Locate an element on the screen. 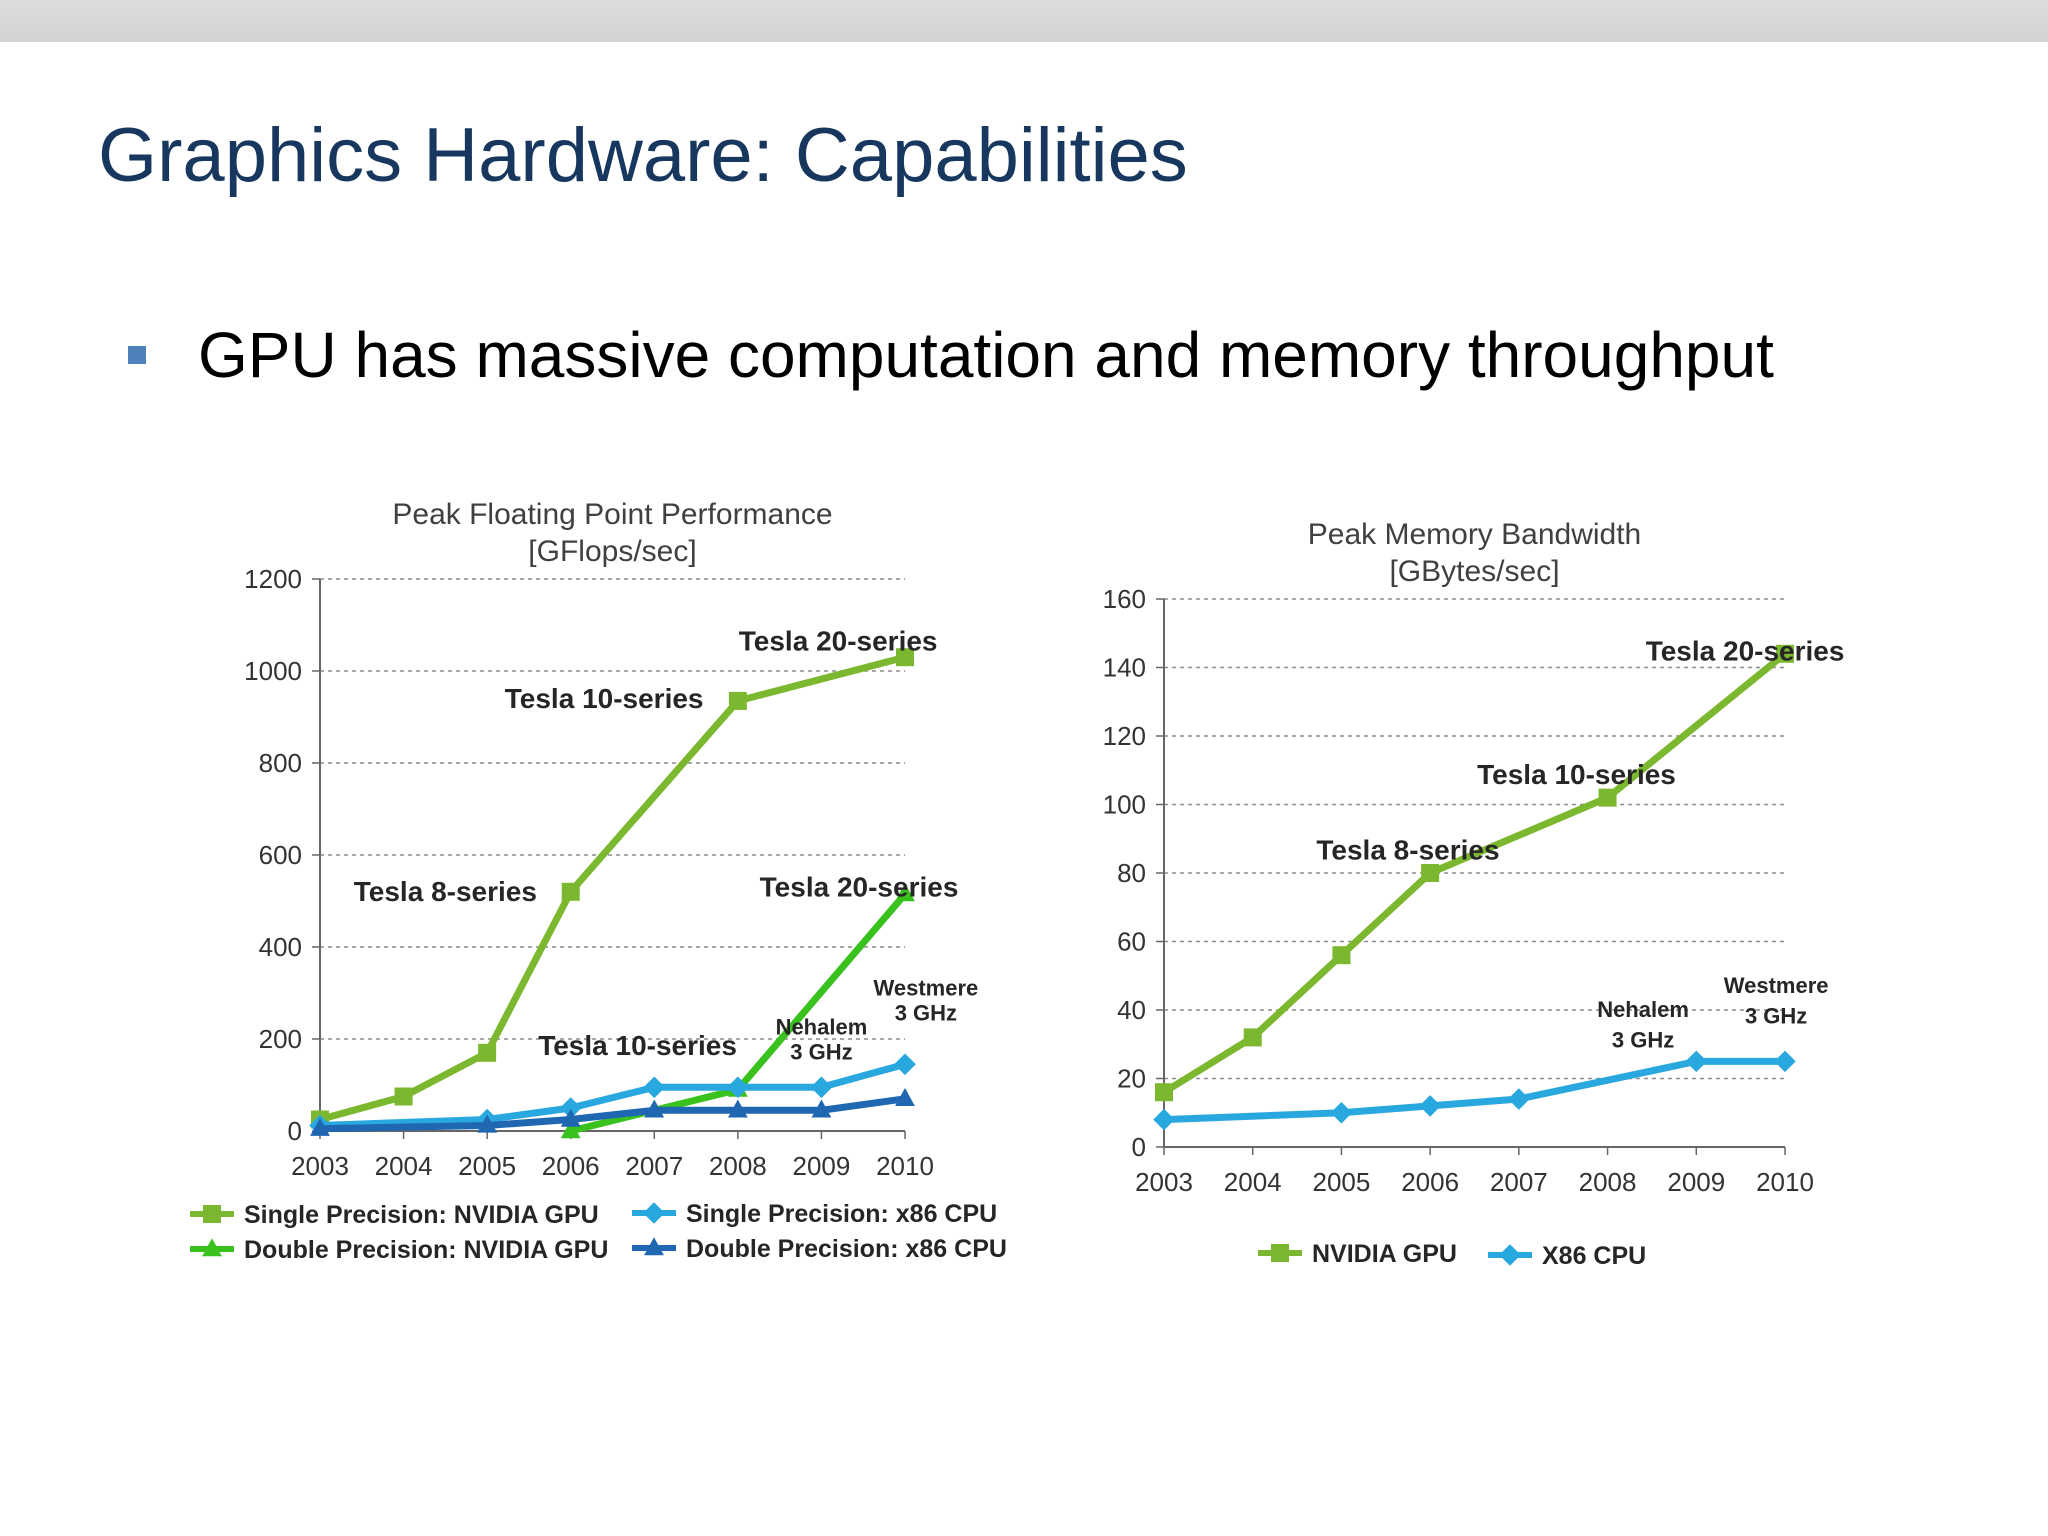  flops-chart-subtitle: [GFlops/sec] is located at coordinates (612, 551).